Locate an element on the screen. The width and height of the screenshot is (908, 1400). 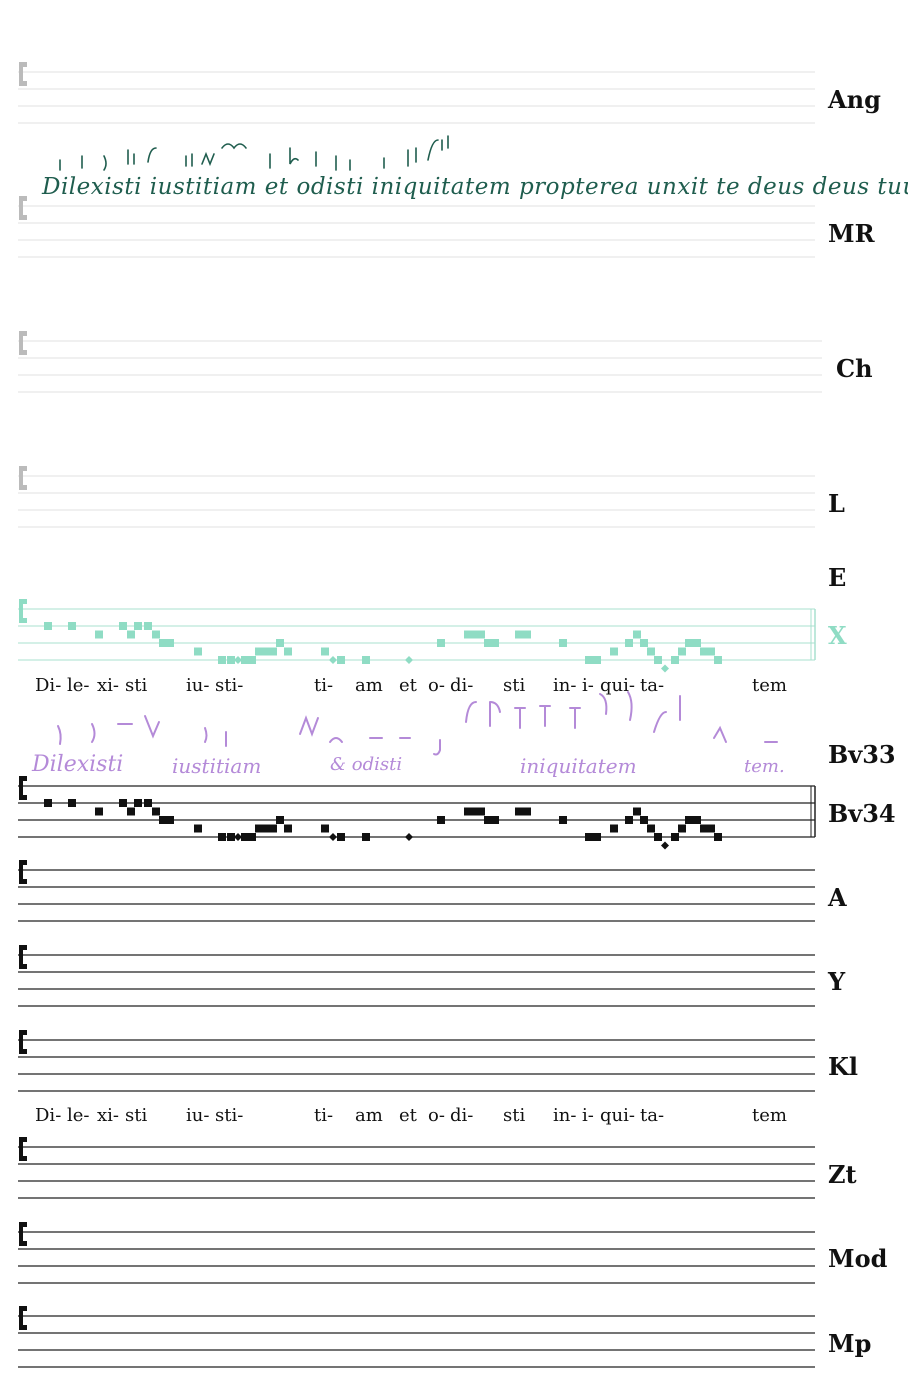
lyric-syllable: qui- is located at coordinates (617, 685).